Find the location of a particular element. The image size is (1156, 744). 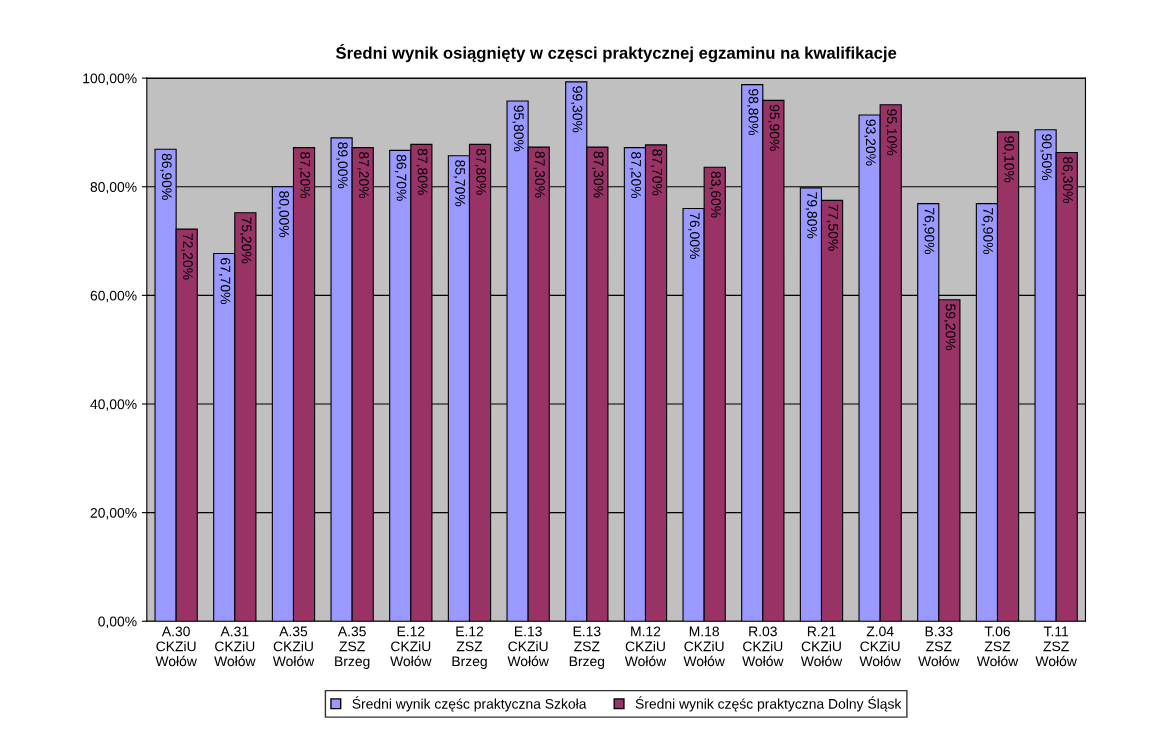

data-label: 89,00% is located at coordinates (342, 165).